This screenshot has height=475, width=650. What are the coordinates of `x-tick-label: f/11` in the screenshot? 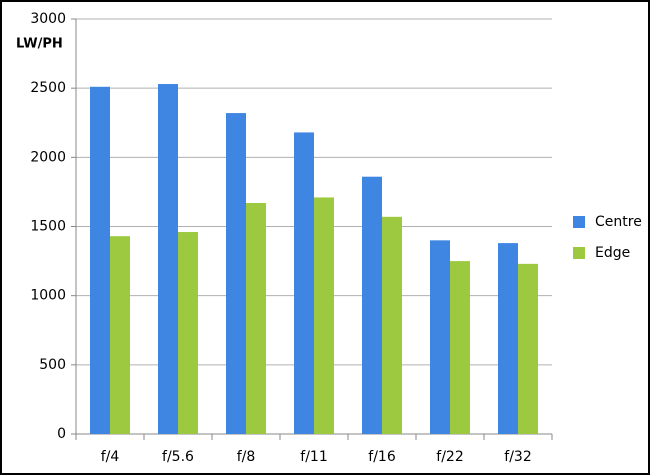 It's located at (313, 457).